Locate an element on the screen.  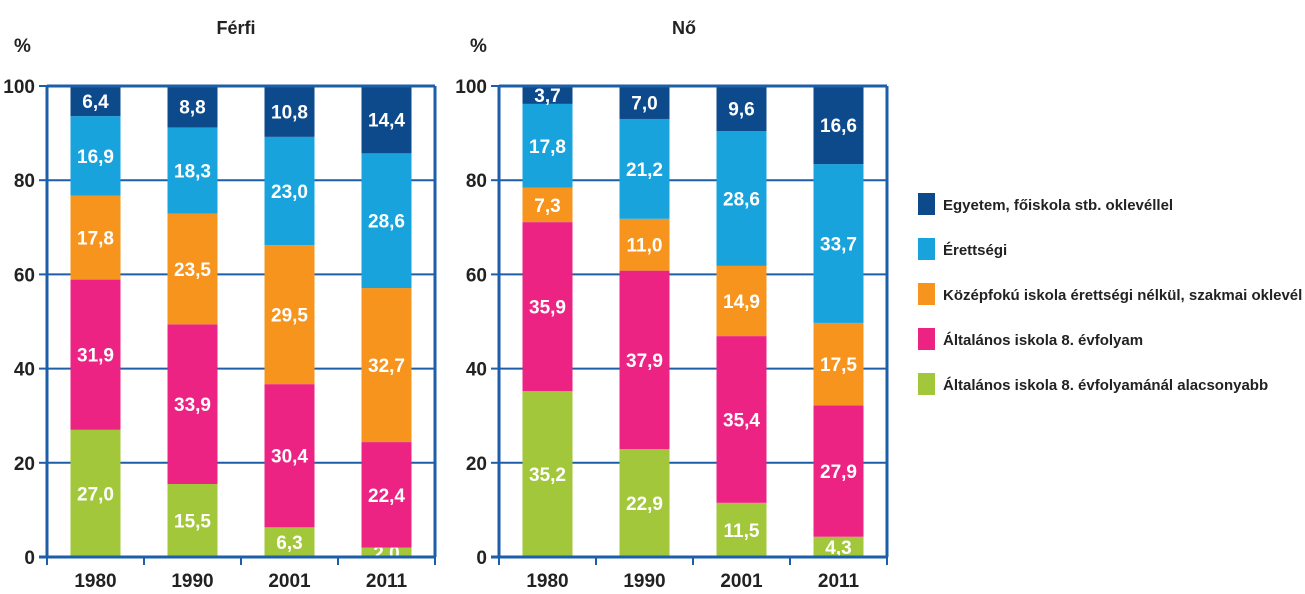
data-label: 7,0 is located at coordinates (644, 103).